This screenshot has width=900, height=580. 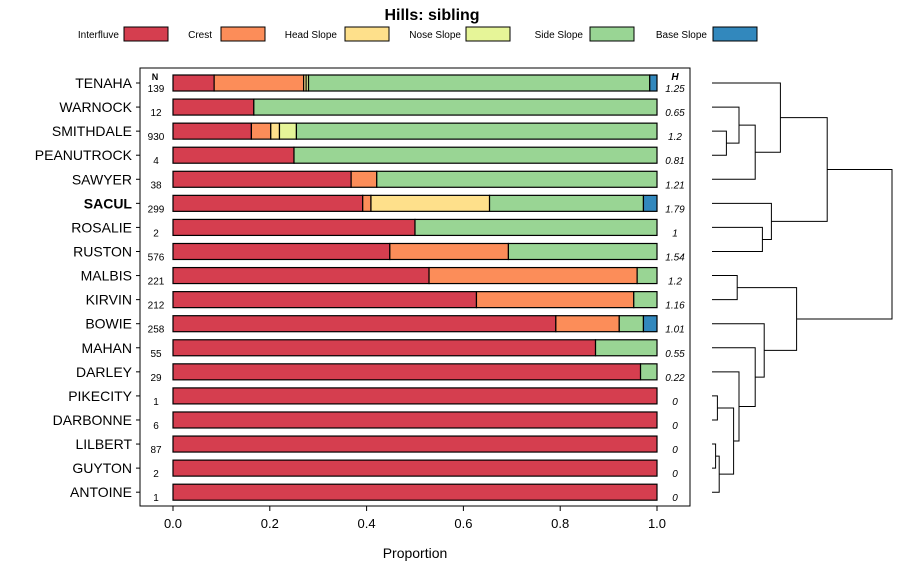 What do you see at coordinates (84, 155) in the screenshot?
I see `row-label-peanutrock: PEANUTROCK` at bounding box center [84, 155].